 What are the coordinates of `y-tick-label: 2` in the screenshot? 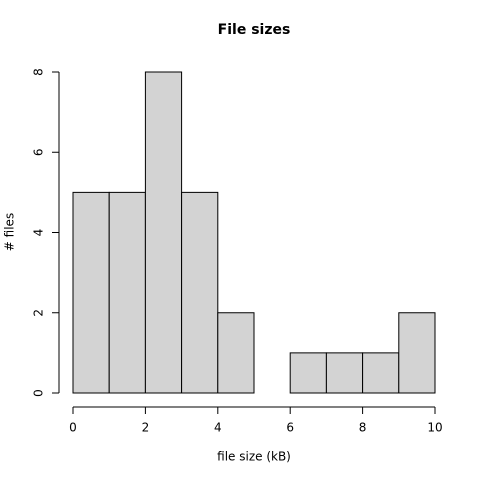 It's located at (39, 313).